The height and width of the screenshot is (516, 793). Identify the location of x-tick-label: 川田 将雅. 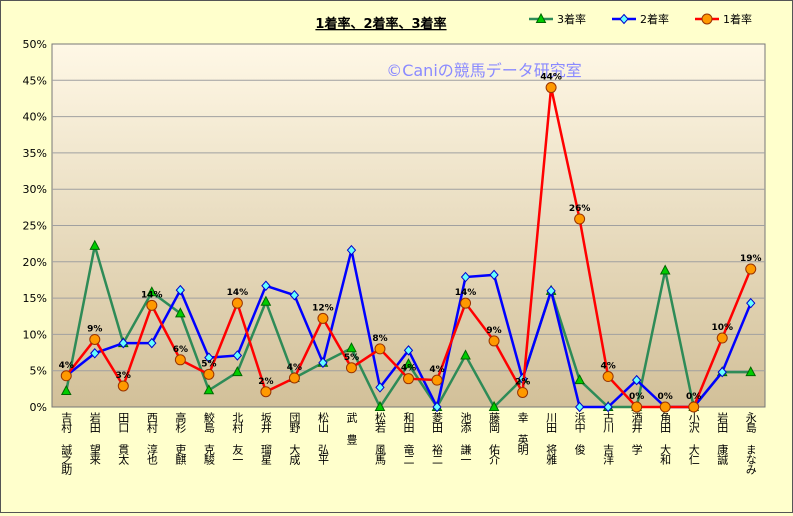
(551, 438).